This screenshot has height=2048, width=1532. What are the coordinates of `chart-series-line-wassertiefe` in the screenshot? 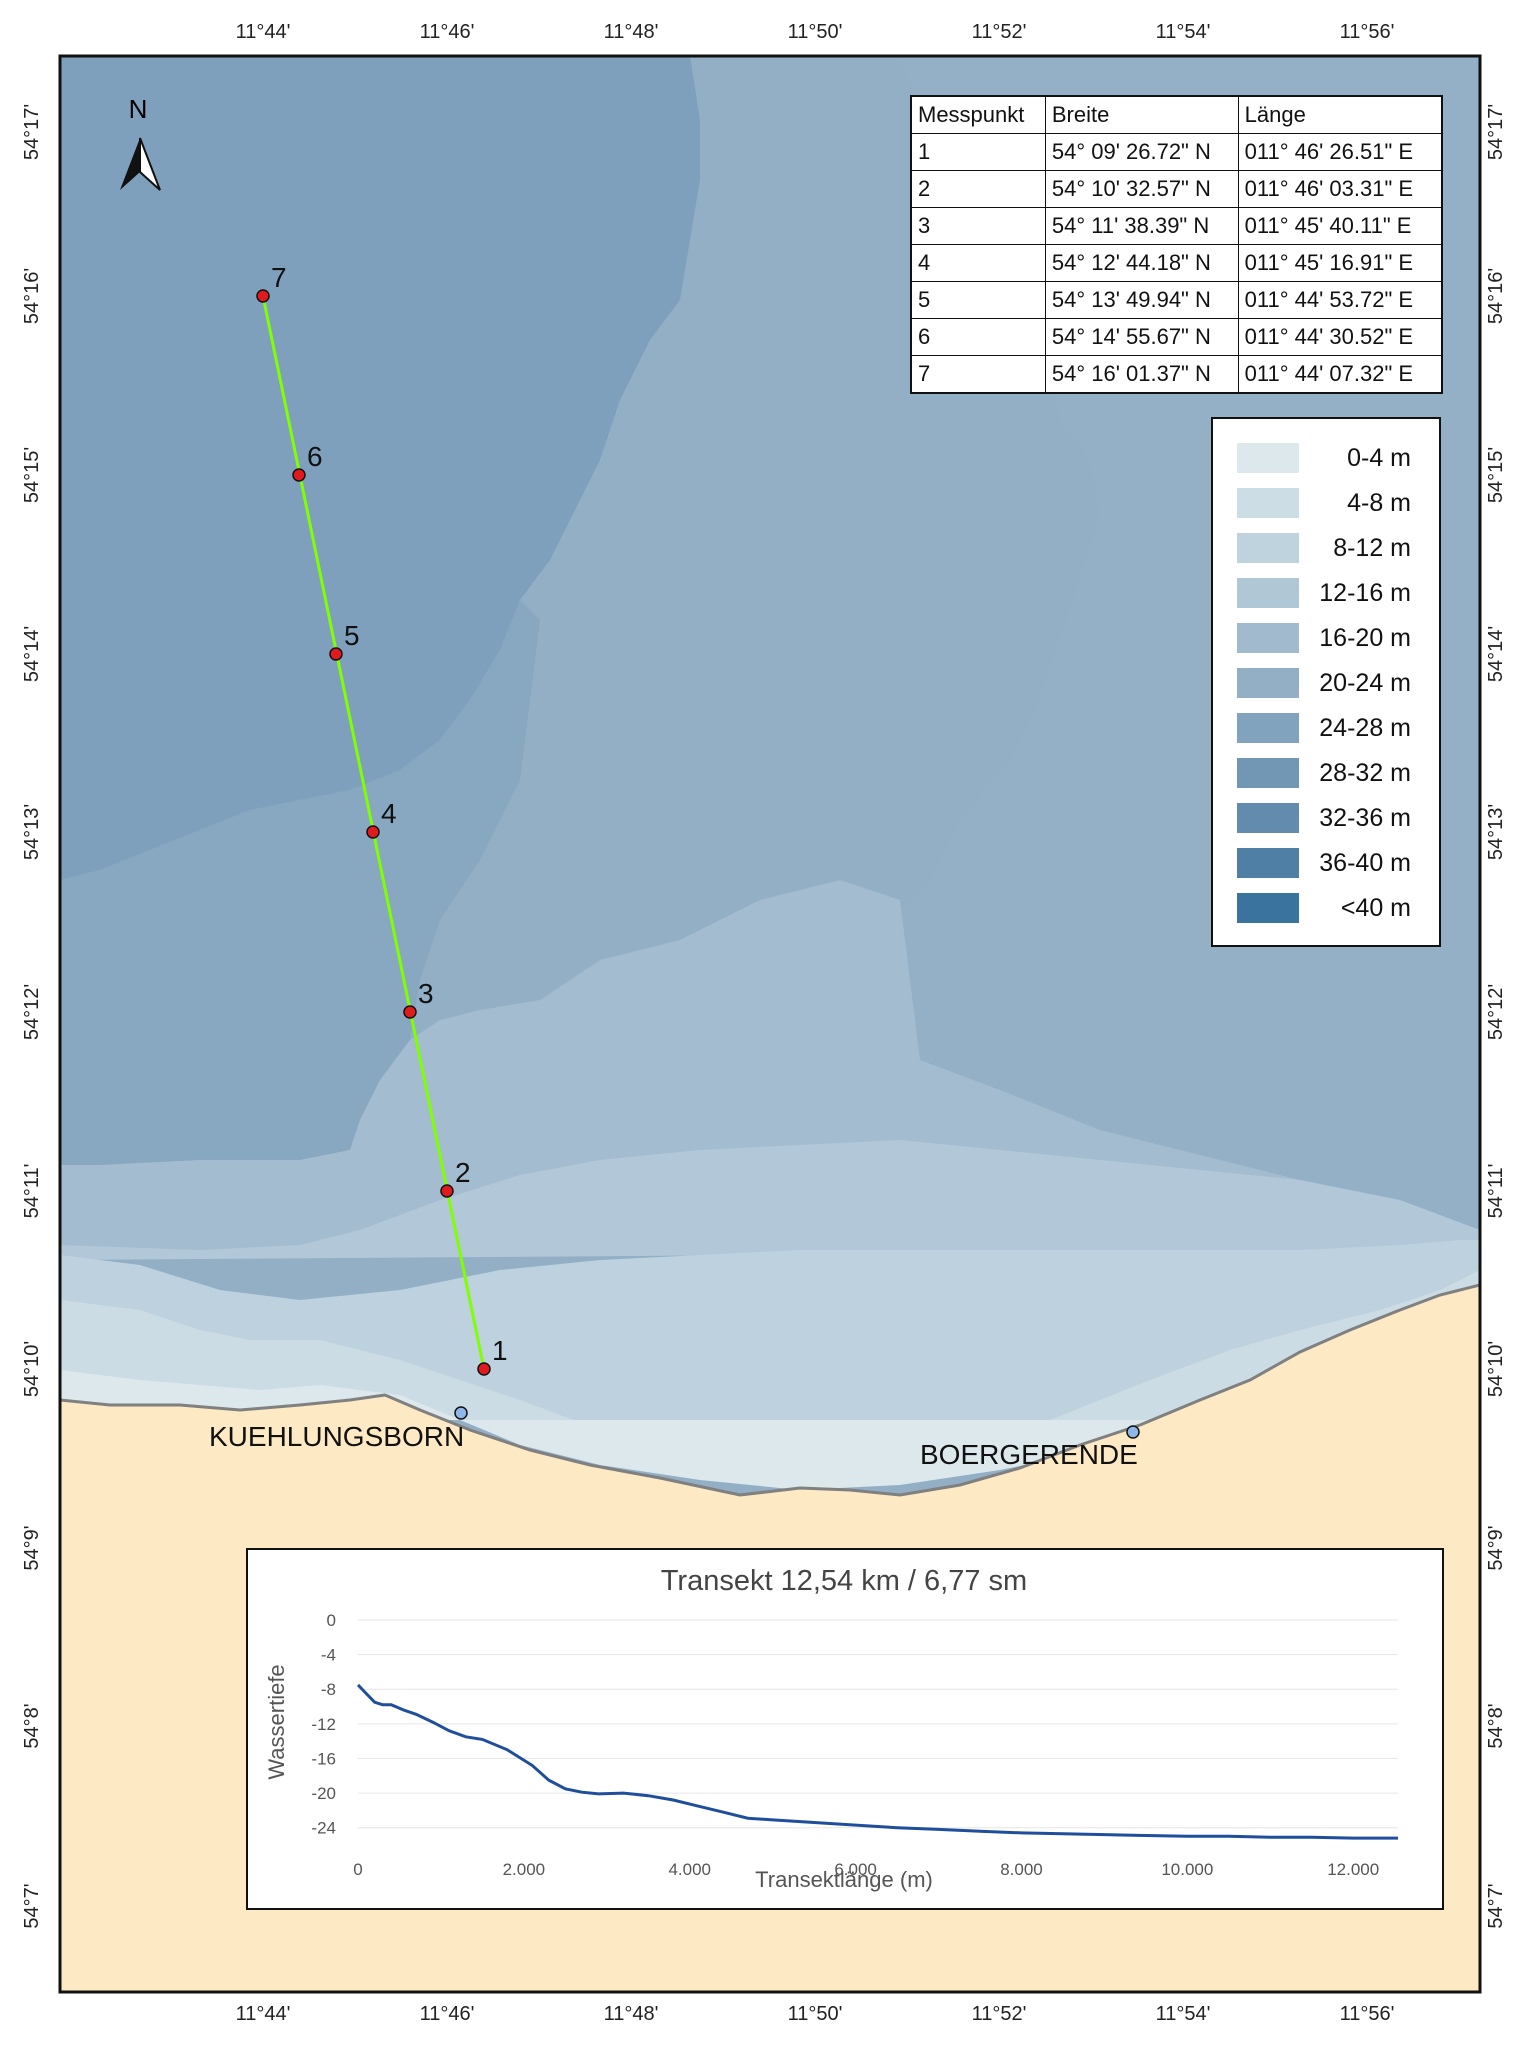 It's located at (877, 1761).